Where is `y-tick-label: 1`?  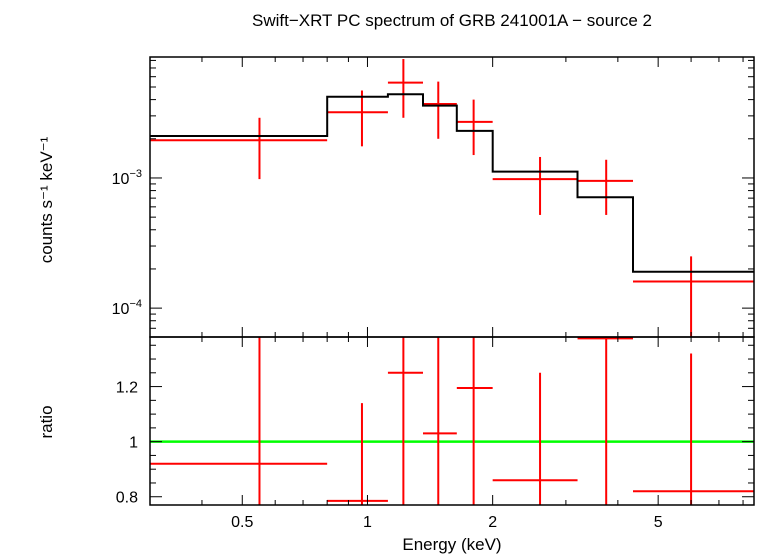
y-tick-label: 1 is located at coordinates (133, 443).